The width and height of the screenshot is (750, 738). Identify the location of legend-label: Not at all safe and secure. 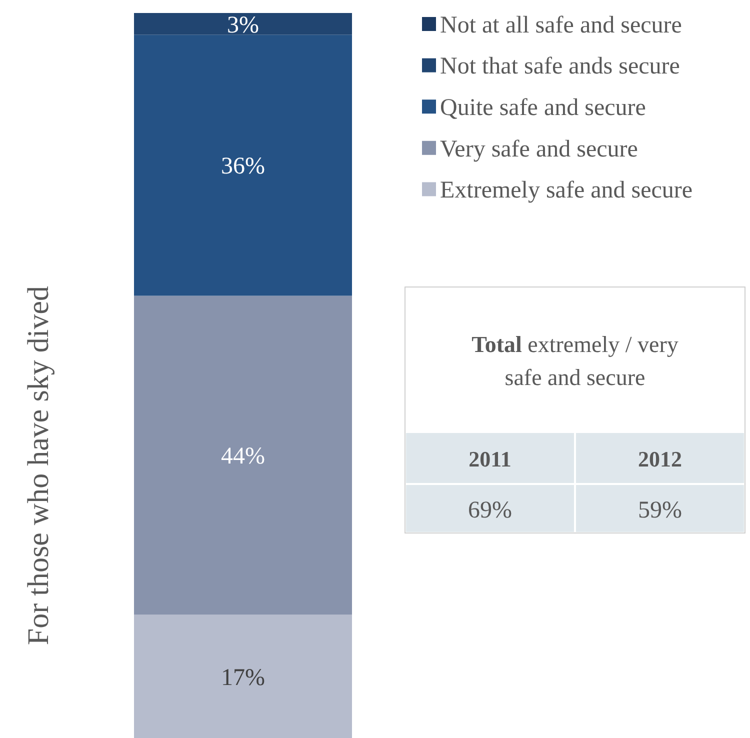
(561, 25).